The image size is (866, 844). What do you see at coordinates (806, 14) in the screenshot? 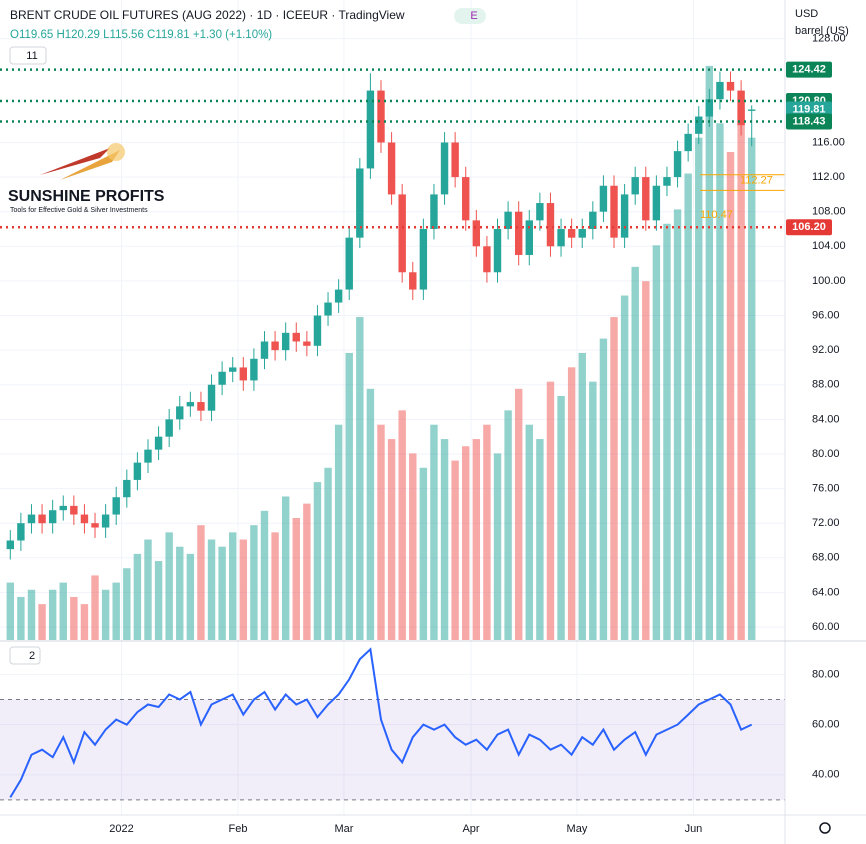
I see `currency: USD` at bounding box center [806, 14].